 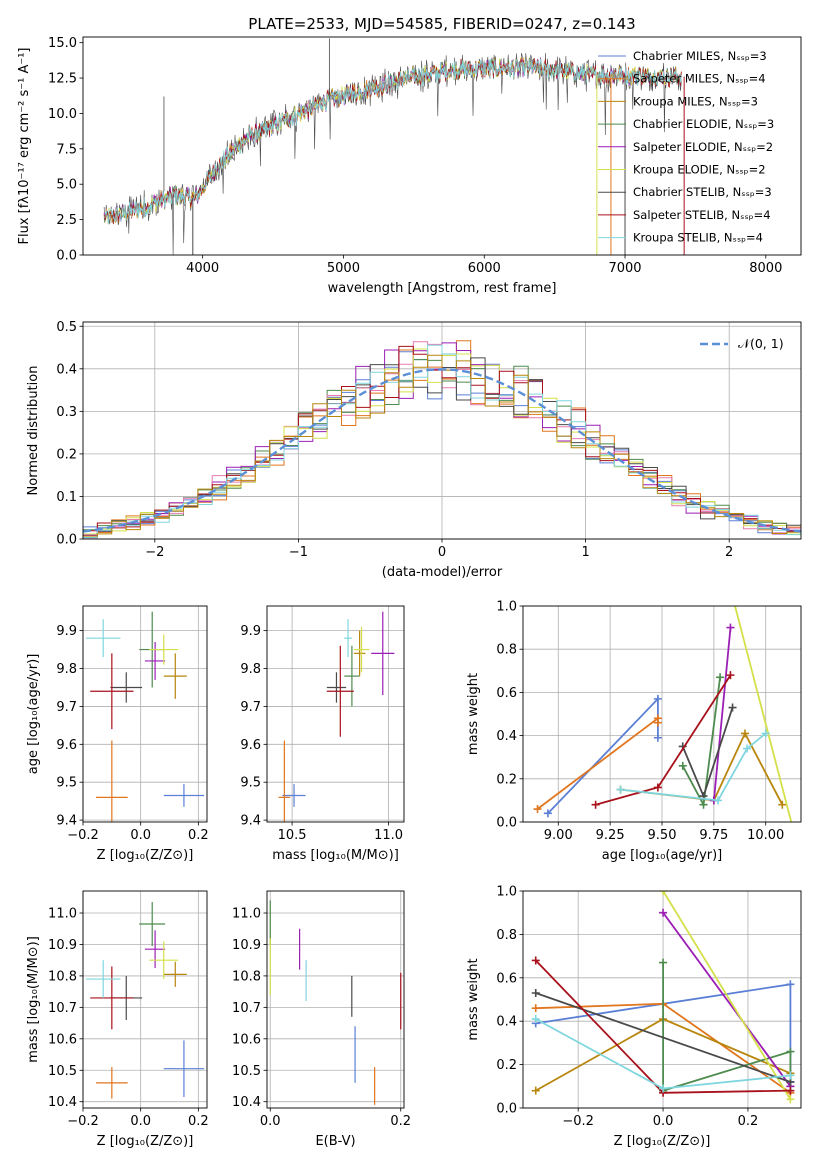 I want to click on x-axis-label: mass [log₁₀(M/M⊙)], so click(x=335, y=855).